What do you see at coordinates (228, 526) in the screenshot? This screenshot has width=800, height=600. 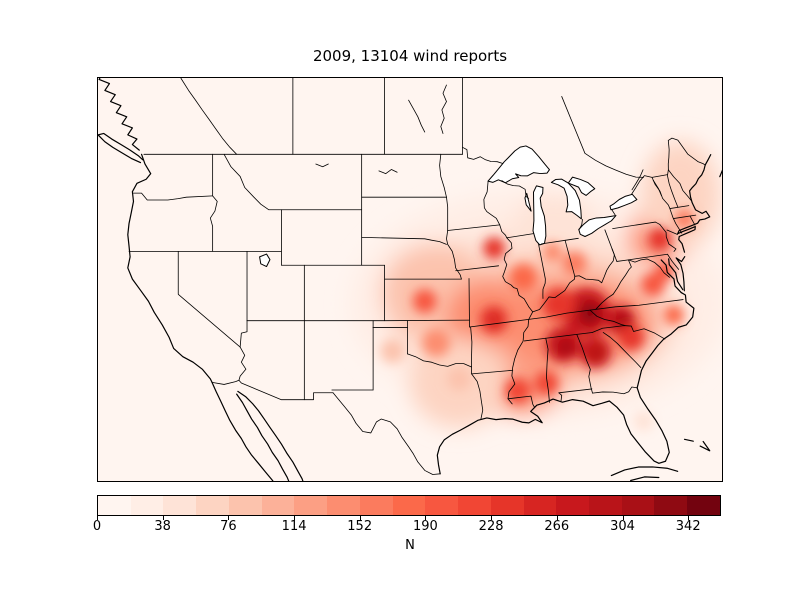 I see `colorbar-ticklabel-76: 76` at bounding box center [228, 526].